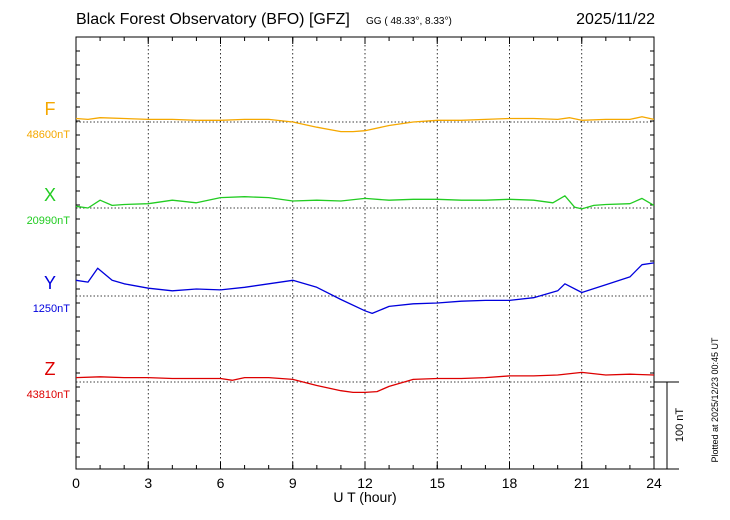 Image resolution: width=730 pixels, height=520 pixels. Describe the element at coordinates (365, 483) in the screenshot. I see `x-tick-label: 12` at that location.